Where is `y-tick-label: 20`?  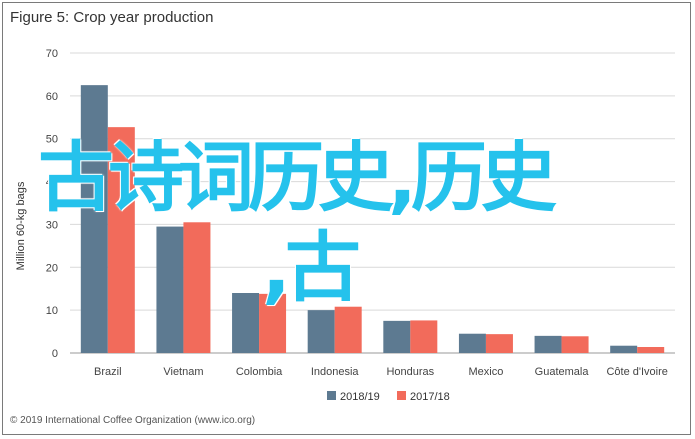
y-tick-label: 20 is located at coordinates (52, 268).